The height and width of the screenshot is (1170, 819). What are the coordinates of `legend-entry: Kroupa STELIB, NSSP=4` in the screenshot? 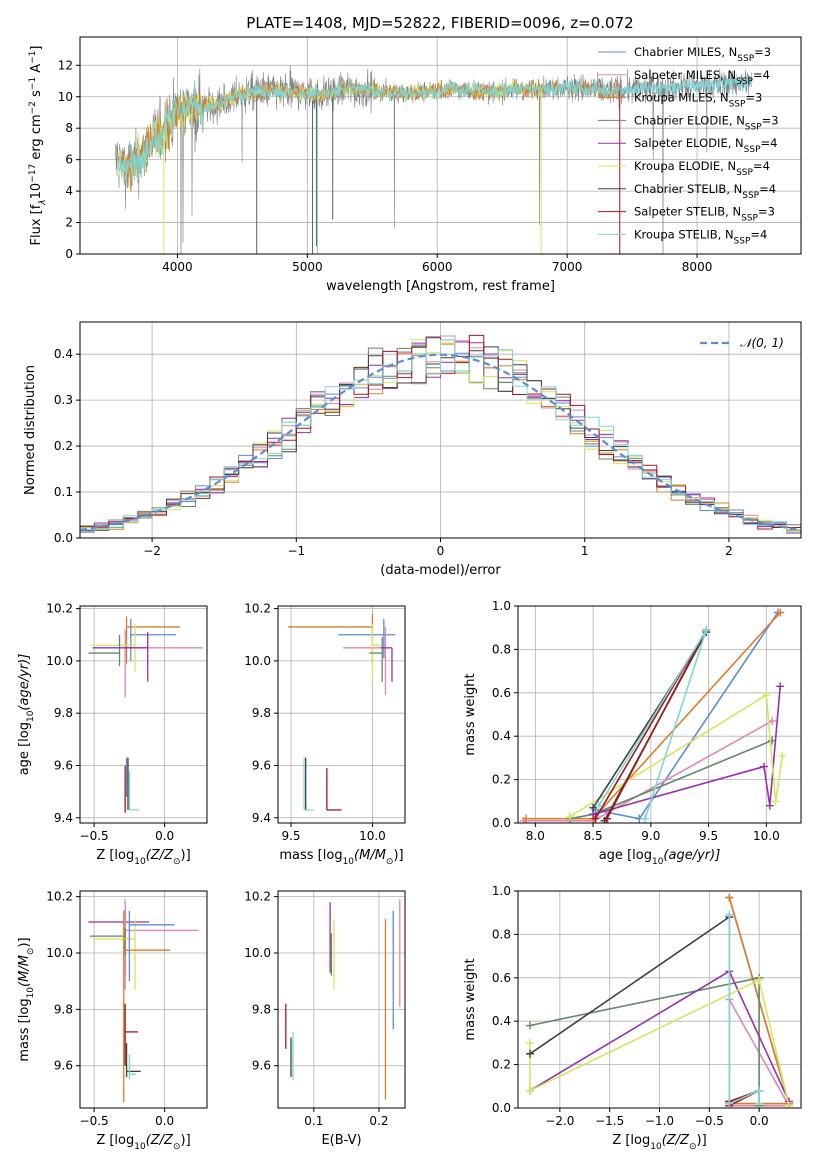 It's located at (700, 236).